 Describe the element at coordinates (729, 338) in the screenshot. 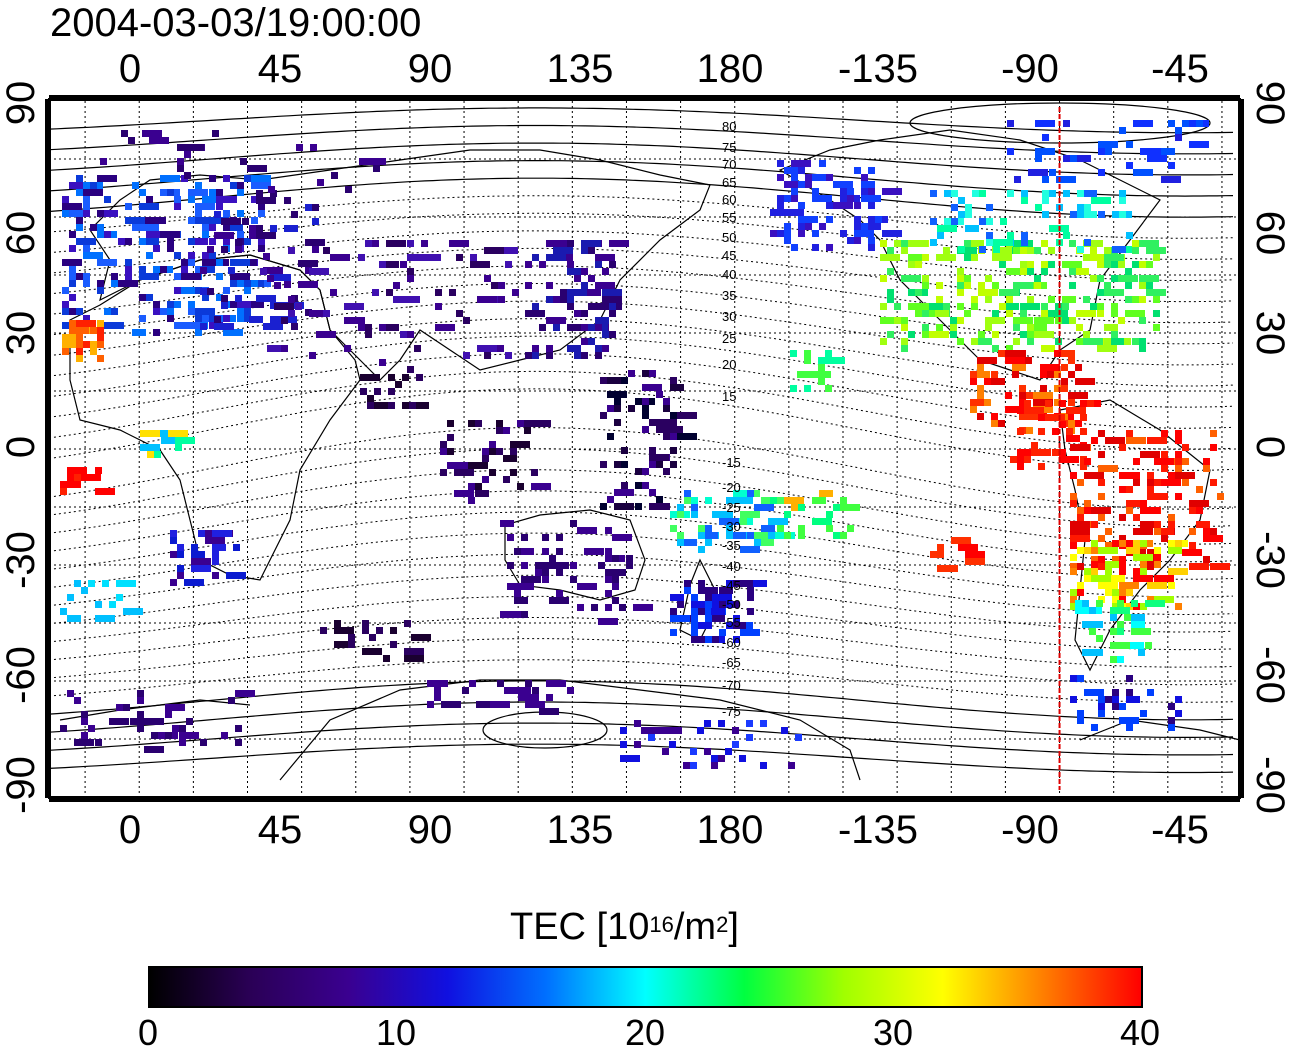

I see `contour-label-25: 25` at that location.